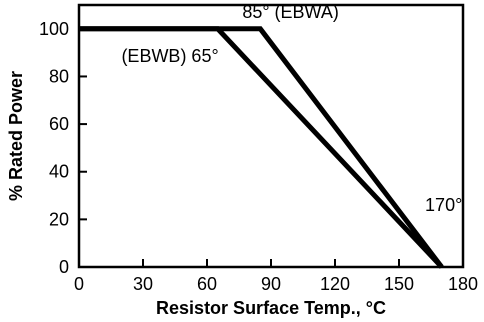 This screenshot has height=322, width=484. Describe the element at coordinates (207, 284) in the screenshot. I see `x-tick-label: 60` at that location.